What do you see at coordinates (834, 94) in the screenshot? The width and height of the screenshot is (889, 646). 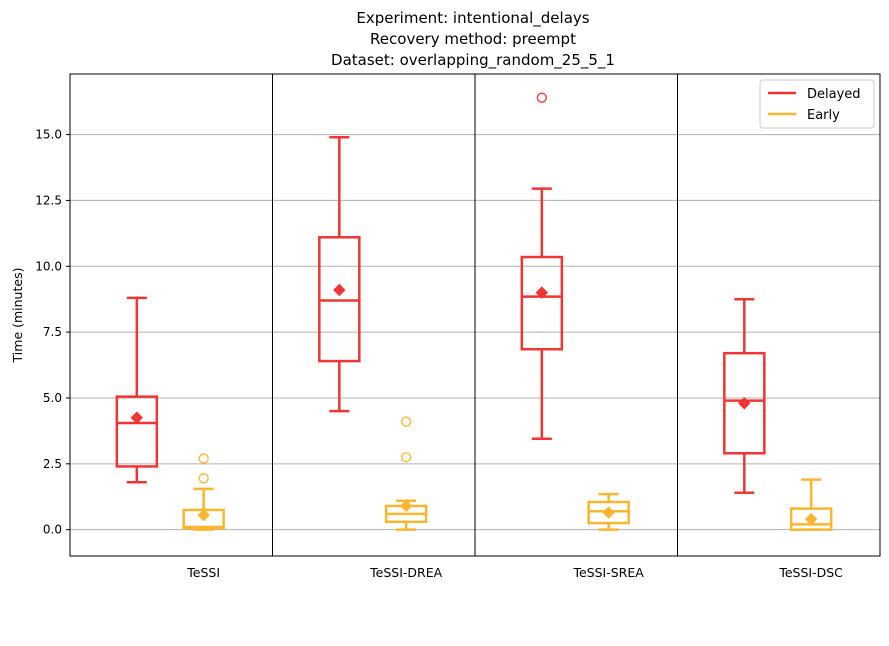 I see `legend-label-delayed: Delayed` at bounding box center [834, 94].